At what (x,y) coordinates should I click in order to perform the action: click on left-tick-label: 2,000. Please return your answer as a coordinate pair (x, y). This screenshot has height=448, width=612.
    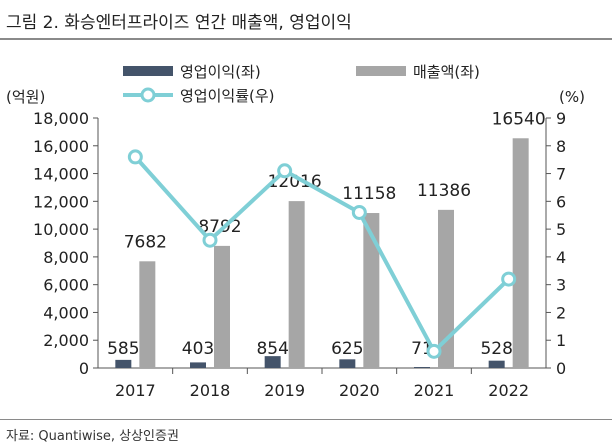
    Looking at the image, I should click on (66, 340).